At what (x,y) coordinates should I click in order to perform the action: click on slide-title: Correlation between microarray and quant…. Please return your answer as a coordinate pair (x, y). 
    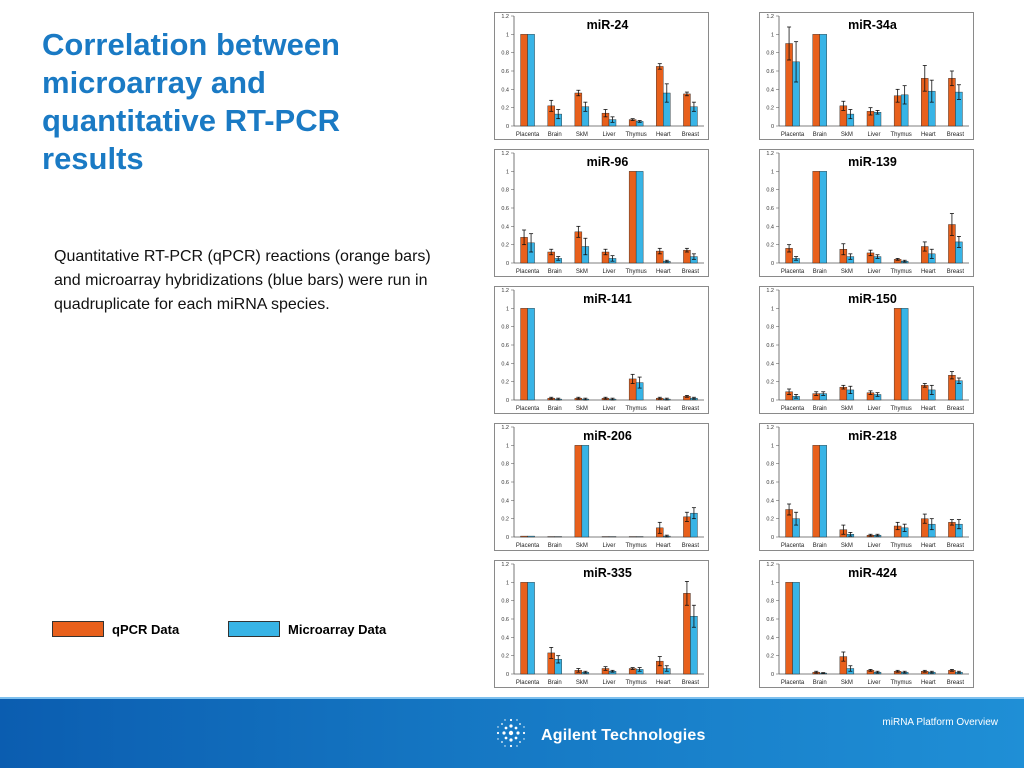
    Looking at the image, I should click on (191, 101).